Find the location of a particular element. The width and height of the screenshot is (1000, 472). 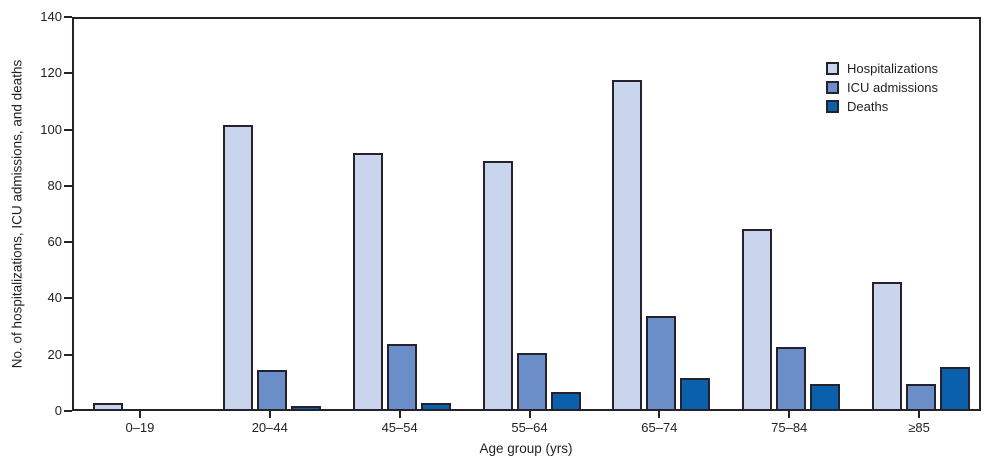

legend-item: Hospitalizations is located at coordinates (882, 68).